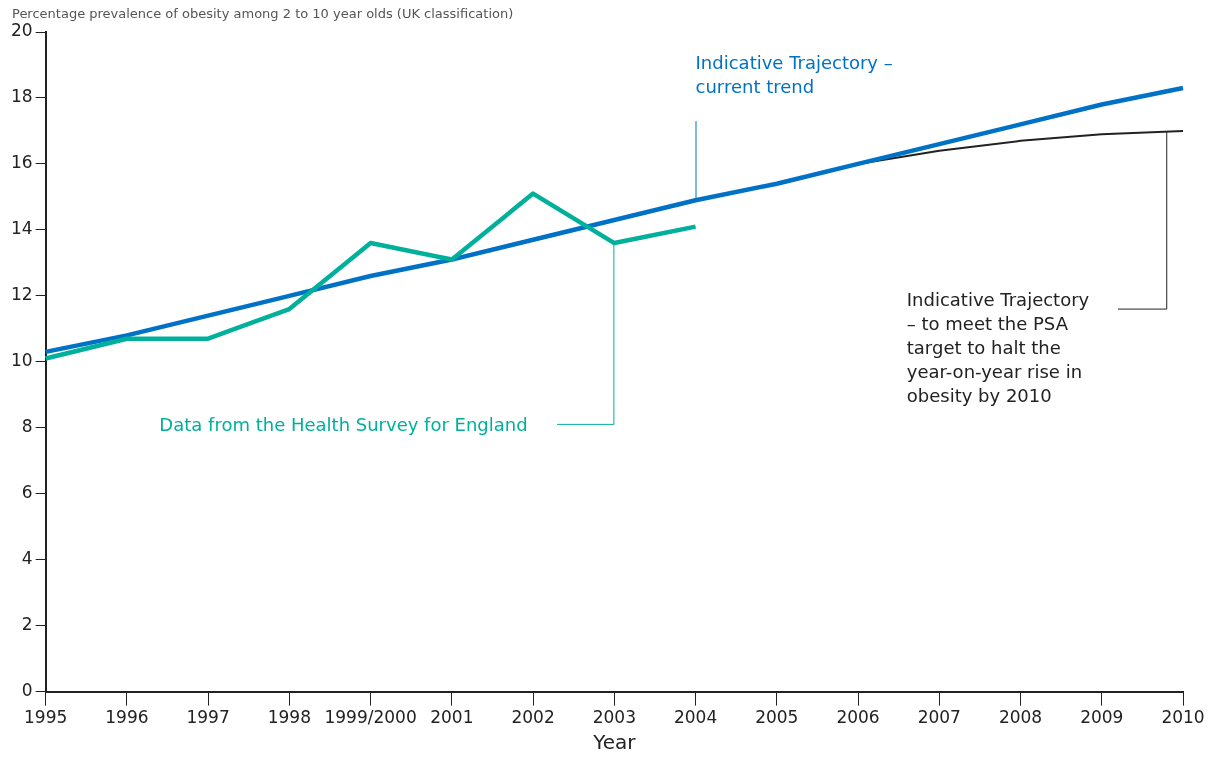 This screenshot has height=765, width=1221. Describe the element at coordinates (777, 717) in the screenshot. I see `x-tick-label: 2005` at that location.